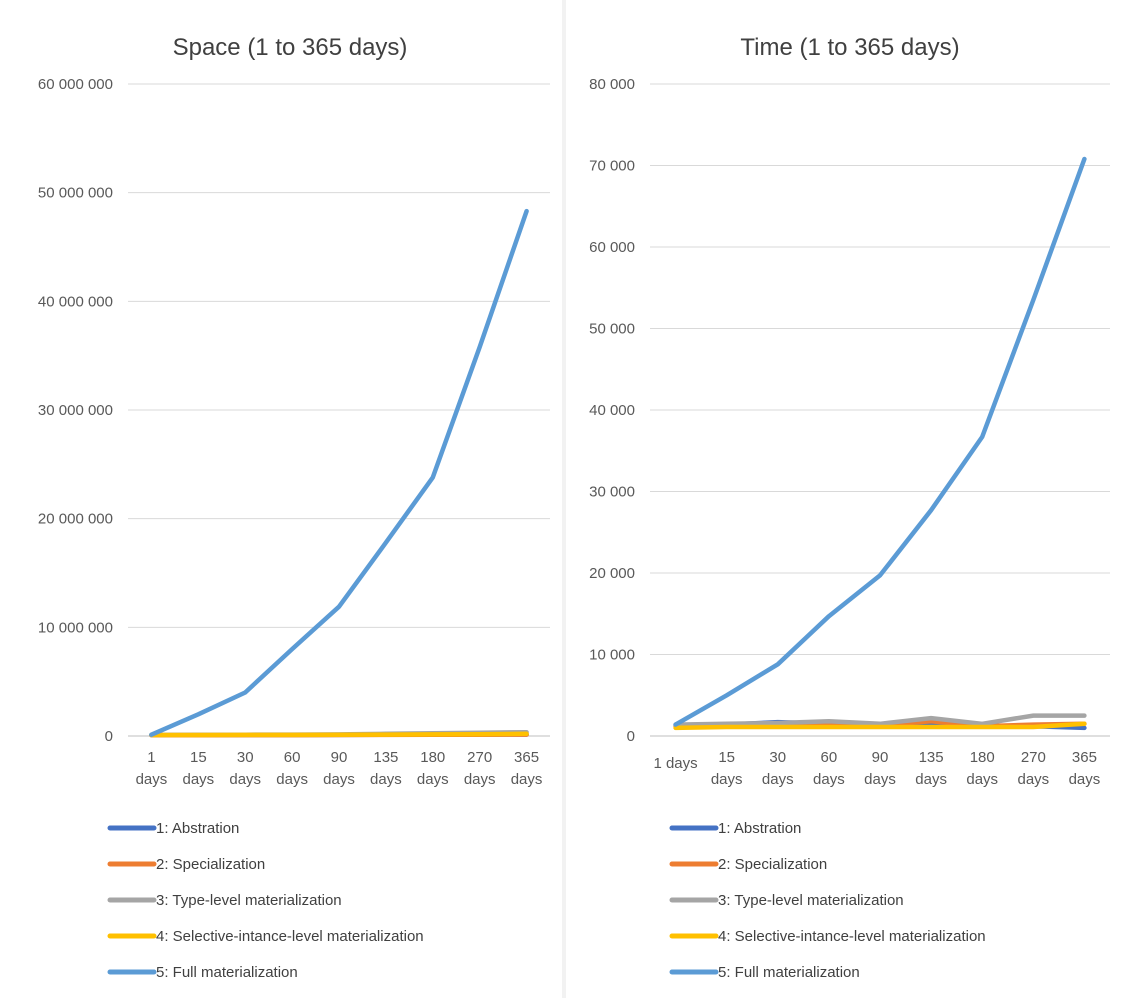 The image size is (1124, 998). I want to click on chart-title: Time (1 to 365 days), so click(849, 47).